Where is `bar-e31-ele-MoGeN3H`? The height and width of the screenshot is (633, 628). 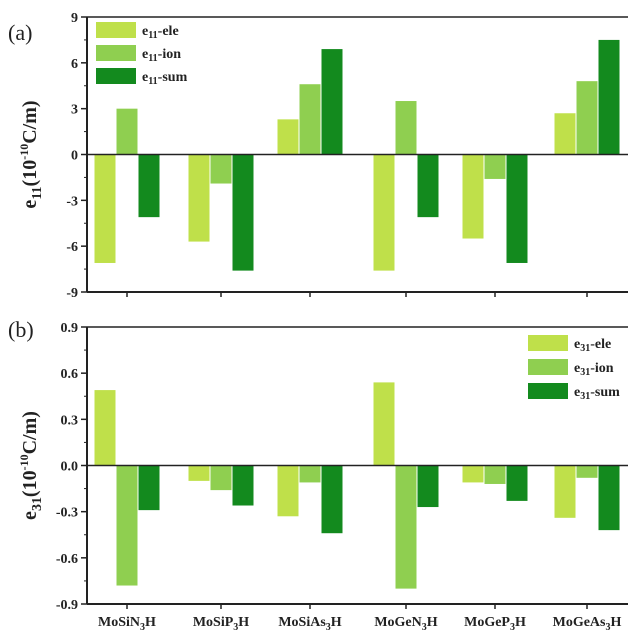 bar-e31-ele-MoGeN3H is located at coordinates (384, 424).